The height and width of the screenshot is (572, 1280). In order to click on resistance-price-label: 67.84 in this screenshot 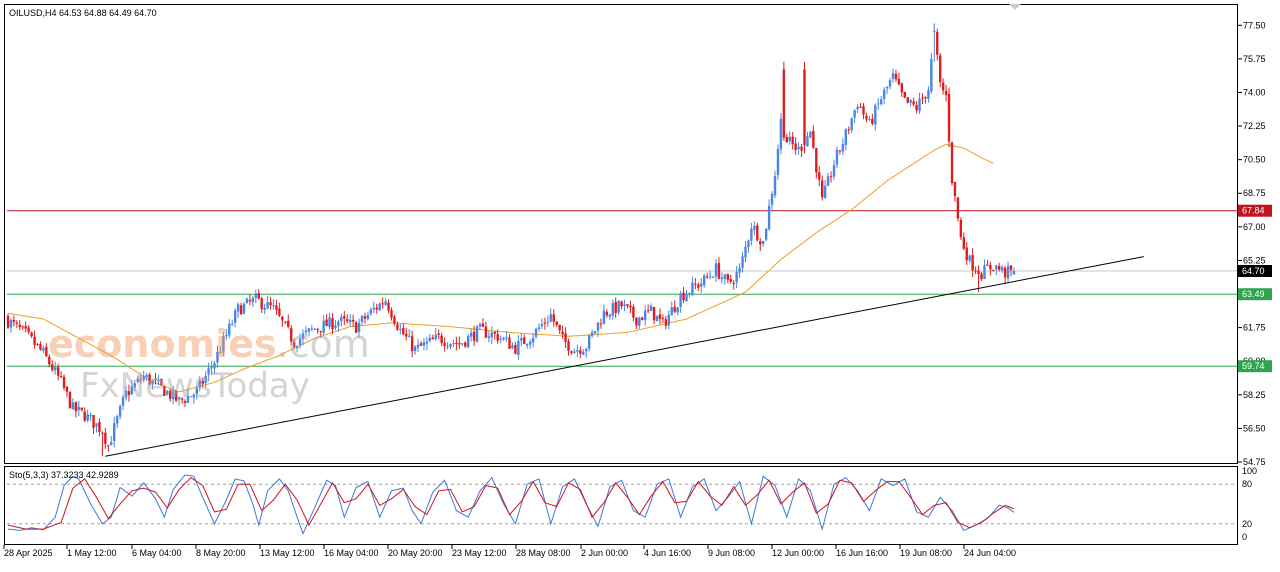, I will do `click(1253, 211)`.